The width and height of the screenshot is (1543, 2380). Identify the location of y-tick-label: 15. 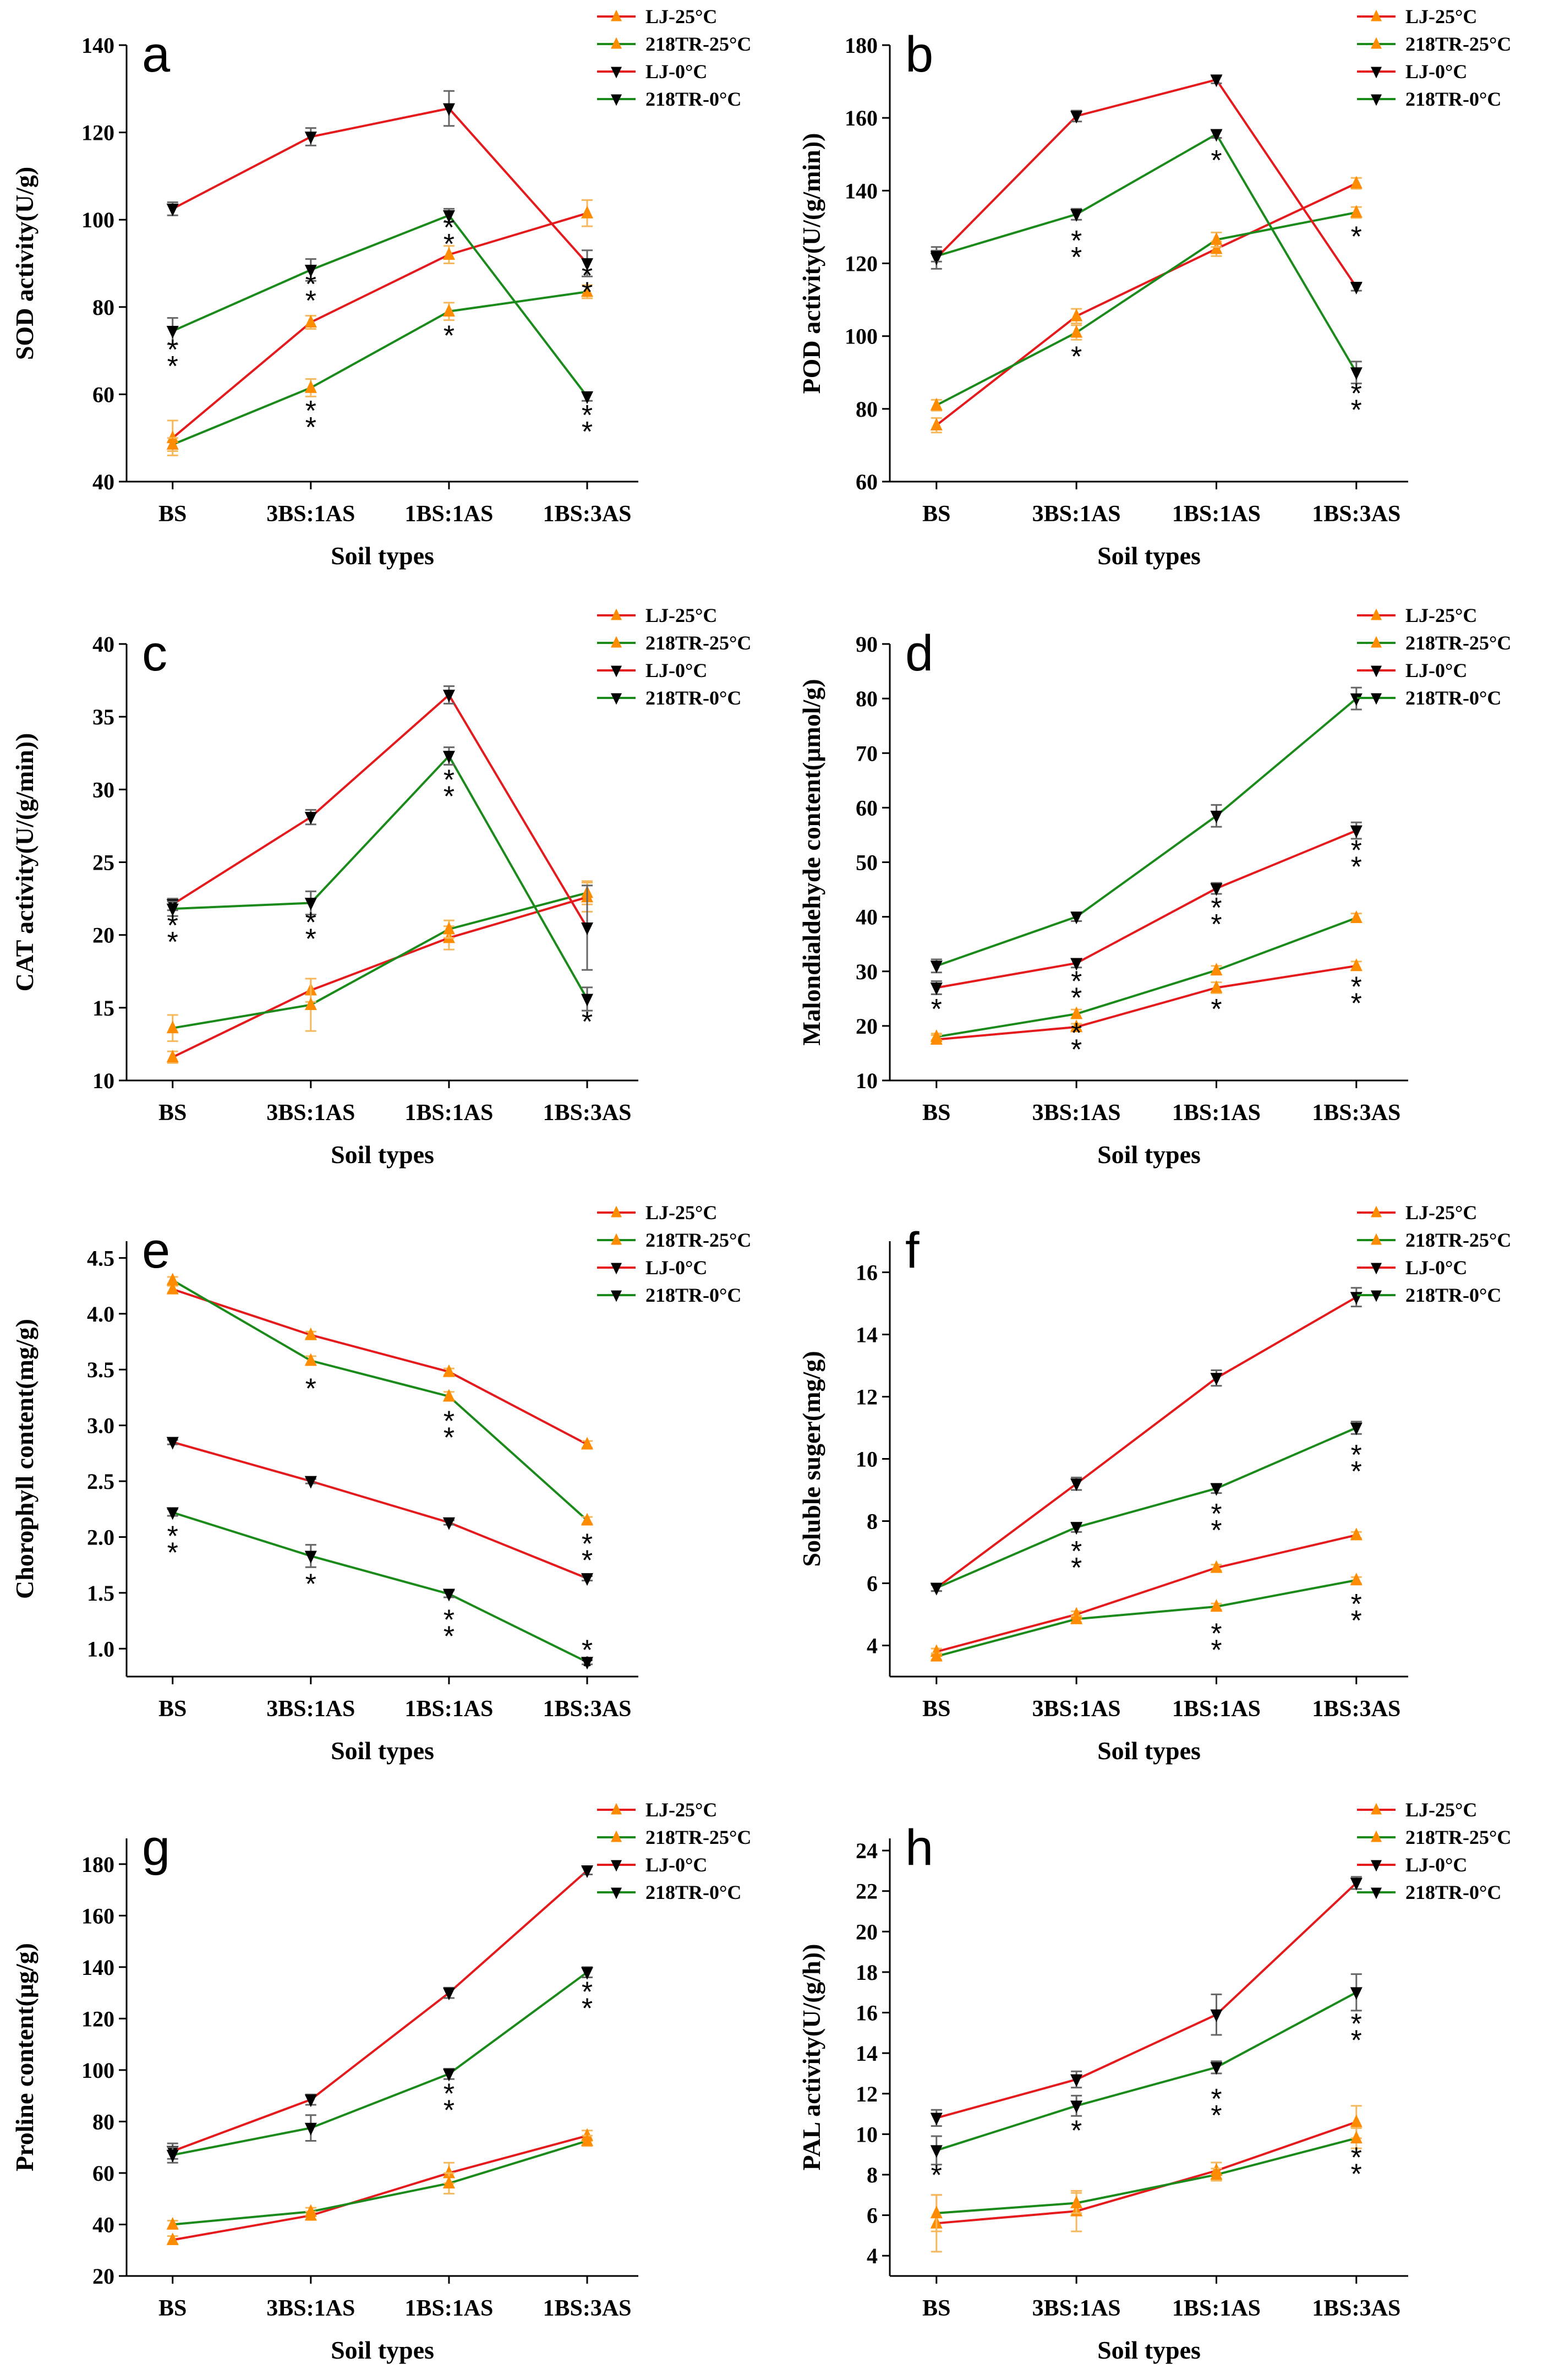
(103, 1008).